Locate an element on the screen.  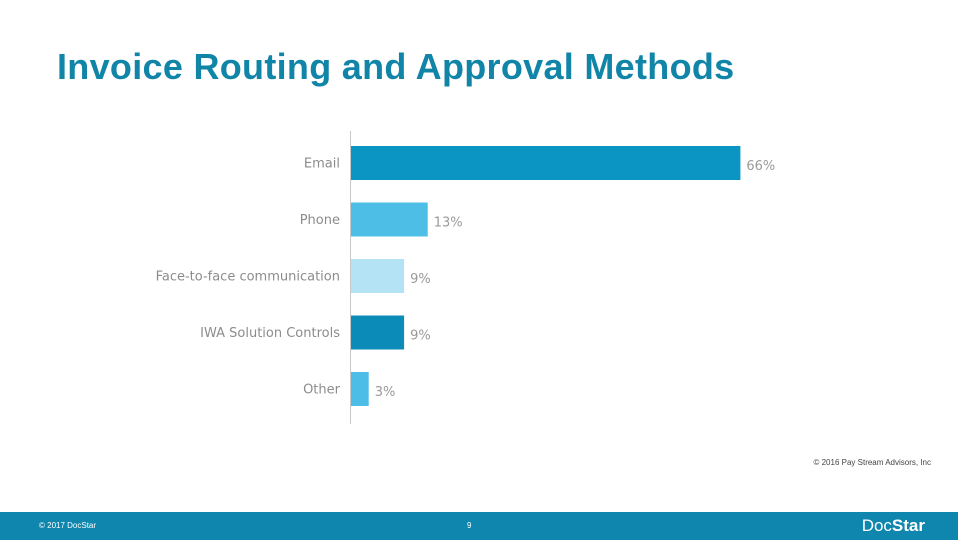
category-label: Phone is located at coordinates (320, 220).